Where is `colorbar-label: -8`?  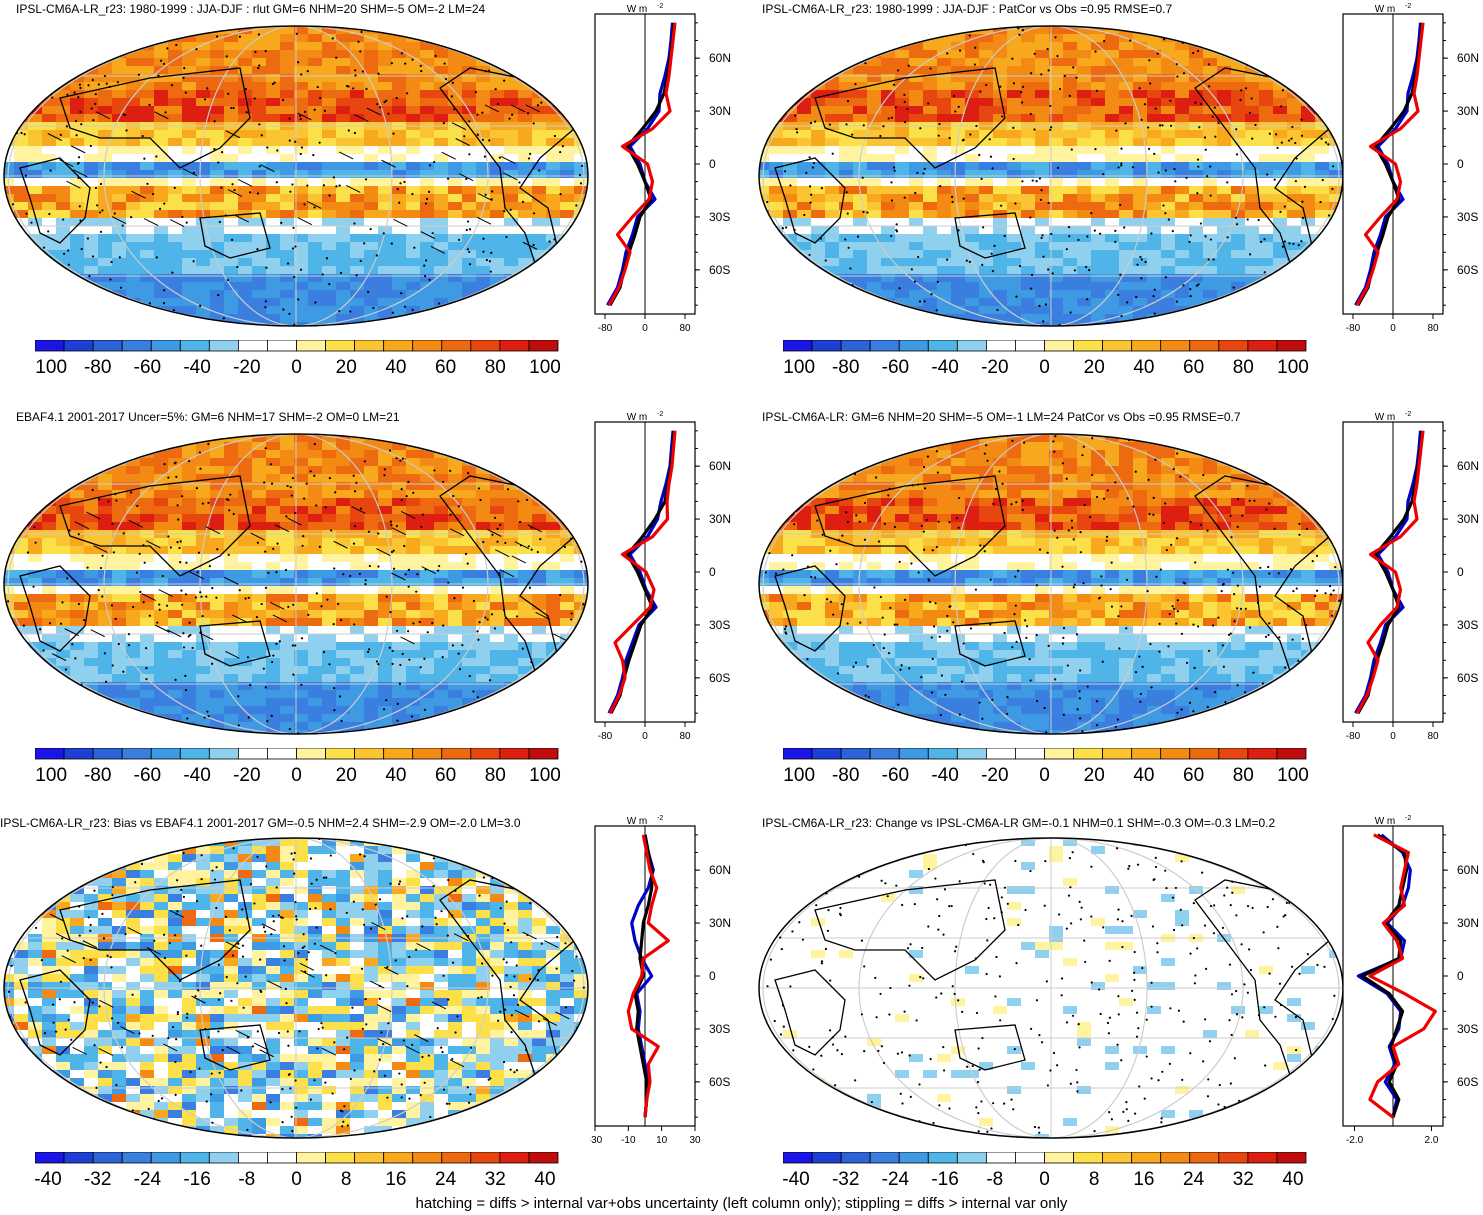
colorbar-label: -8 is located at coordinates (246, 1178).